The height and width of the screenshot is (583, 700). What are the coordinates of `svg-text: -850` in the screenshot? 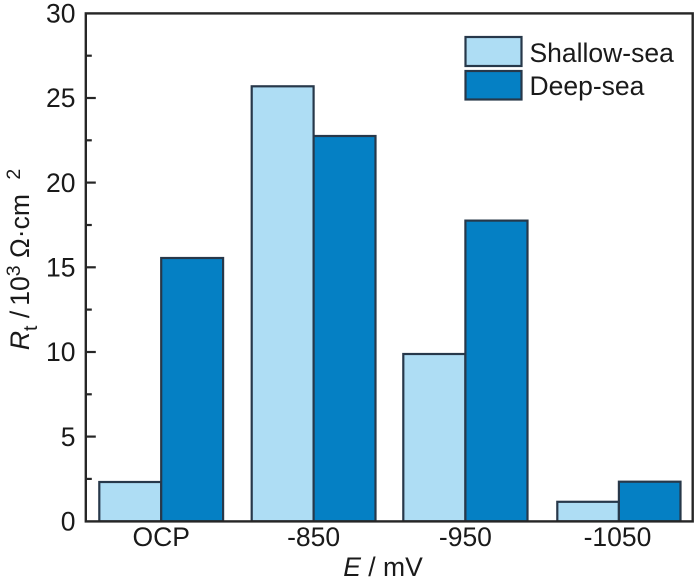 It's located at (313, 537).